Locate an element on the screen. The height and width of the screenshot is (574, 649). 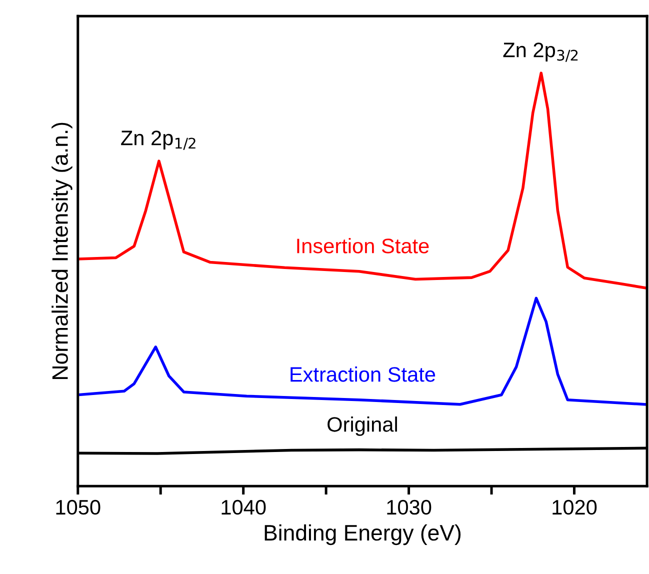
x-tick-label: 1040 is located at coordinates (244, 507).